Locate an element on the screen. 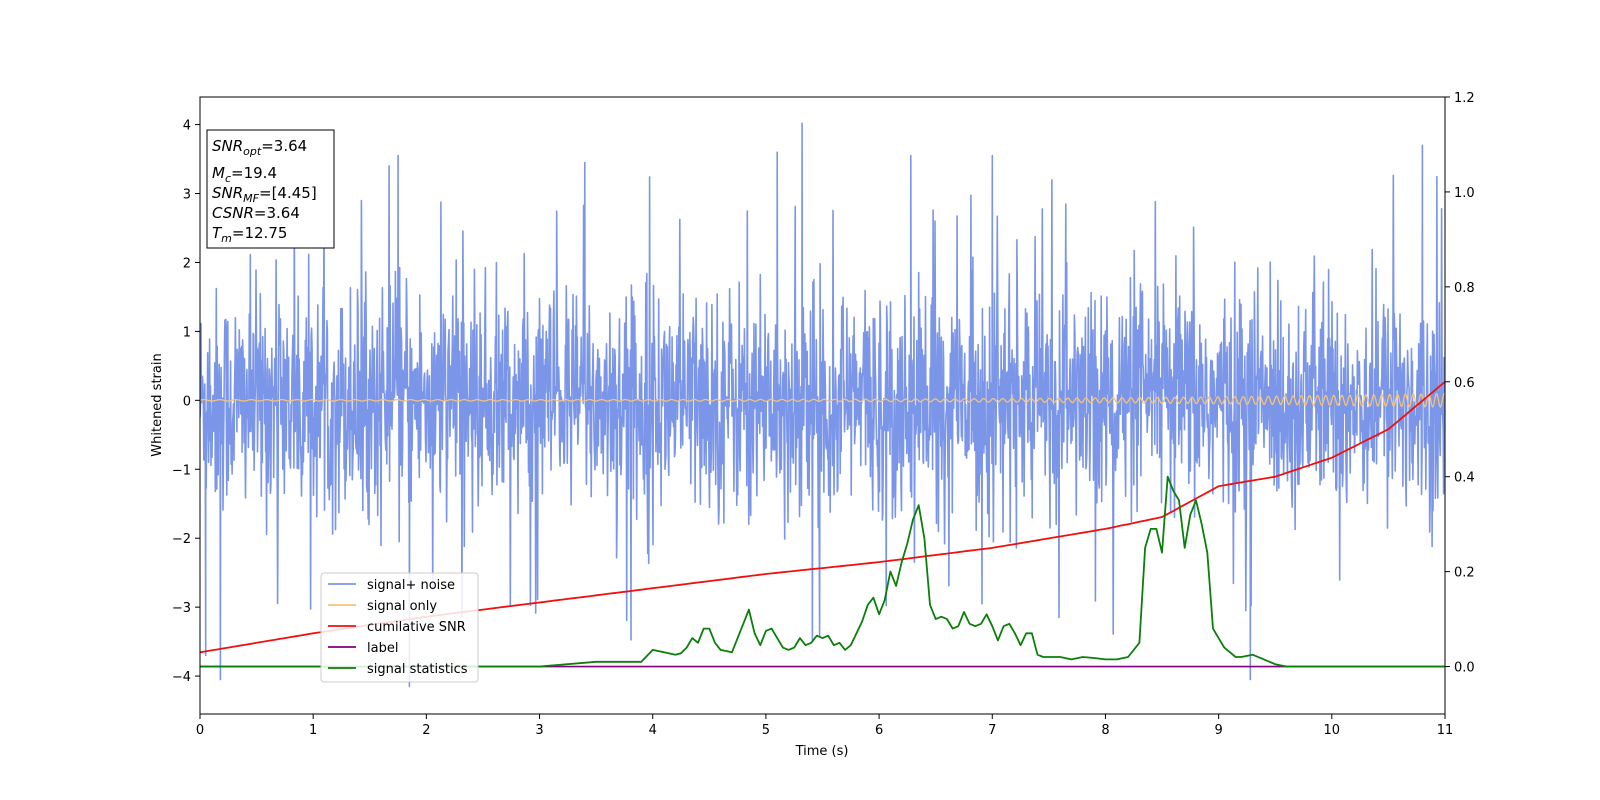 Image resolution: width=1600 pixels, height=800 pixels. x-tick-label: 0 is located at coordinates (200, 730).